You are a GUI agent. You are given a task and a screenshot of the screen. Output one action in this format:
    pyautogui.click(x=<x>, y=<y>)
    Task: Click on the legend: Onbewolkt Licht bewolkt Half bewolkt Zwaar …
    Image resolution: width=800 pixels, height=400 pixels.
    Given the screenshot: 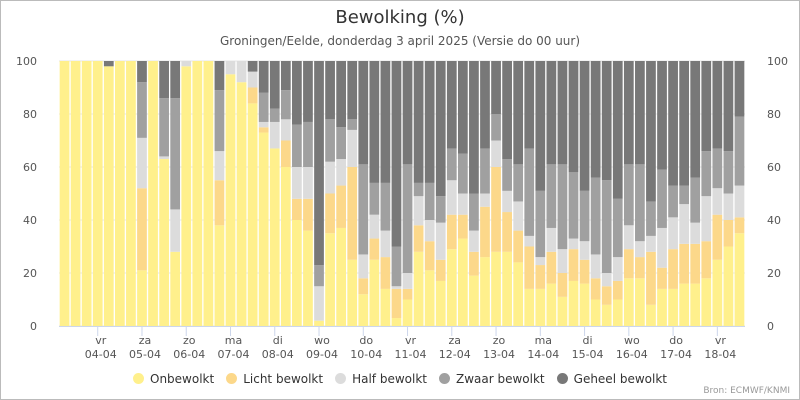 What is the action you would take?
    pyautogui.click(x=400, y=379)
    